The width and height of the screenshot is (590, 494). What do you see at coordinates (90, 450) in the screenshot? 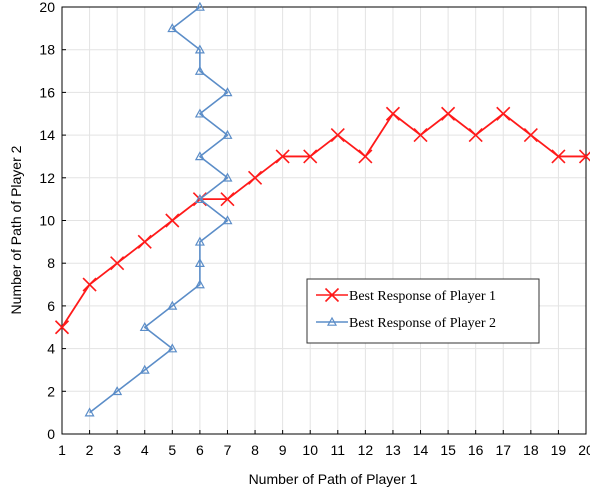
I see `x-tick-label: 2` at bounding box center [90, 450].